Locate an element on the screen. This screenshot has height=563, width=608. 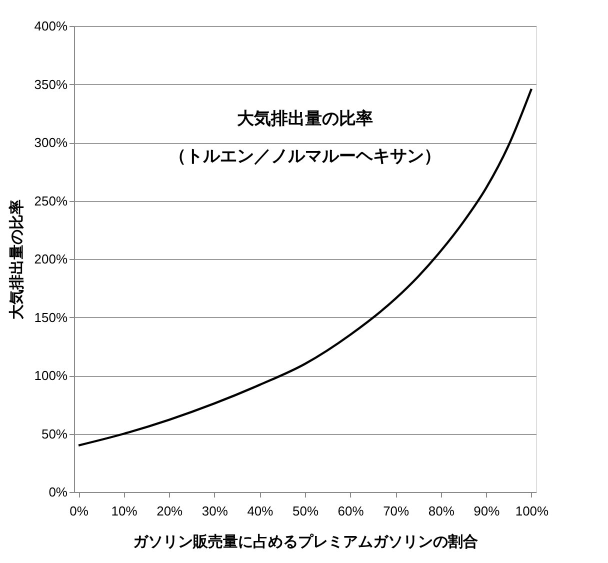
y-tick-label: 400% is located at coordinates (51, 26).